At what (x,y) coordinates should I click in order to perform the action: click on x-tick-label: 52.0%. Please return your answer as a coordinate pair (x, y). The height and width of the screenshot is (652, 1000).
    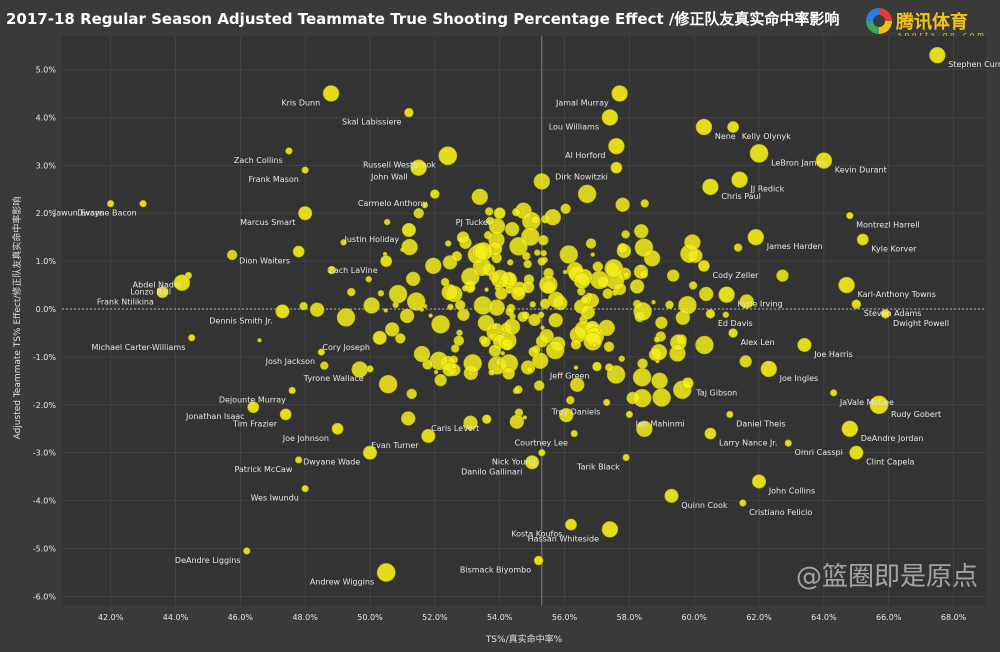
    Looking at the image, I should click on (435, 617).